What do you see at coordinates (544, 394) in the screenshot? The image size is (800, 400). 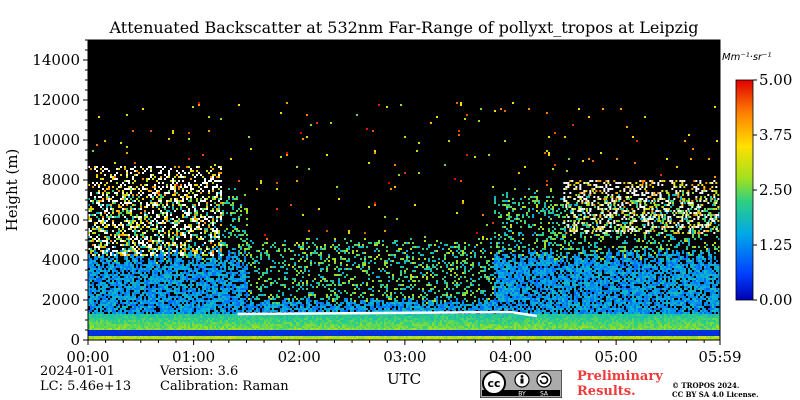 I see `sa-logo-text: SA` at bounding box center [544, 394].